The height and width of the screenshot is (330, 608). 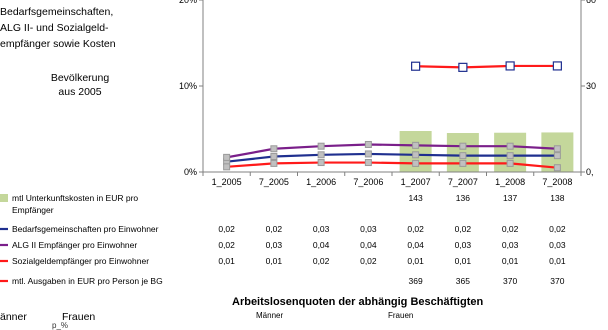 I want to click on bottom-label-women: Frauen, so click(x=79, y=317).